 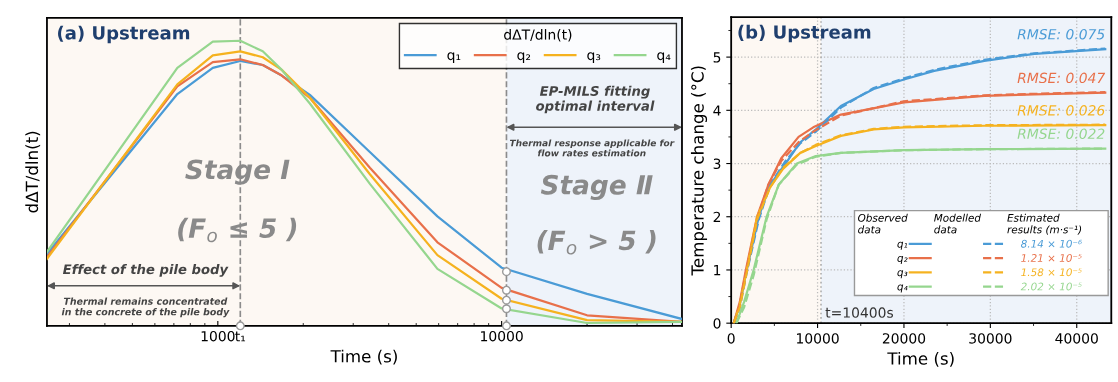 What do you see at coordinates (592, 148) in the screenshot?
I see `annotation: Thermal response applicable for flow rates estimation` at bounding box center [592, 148].